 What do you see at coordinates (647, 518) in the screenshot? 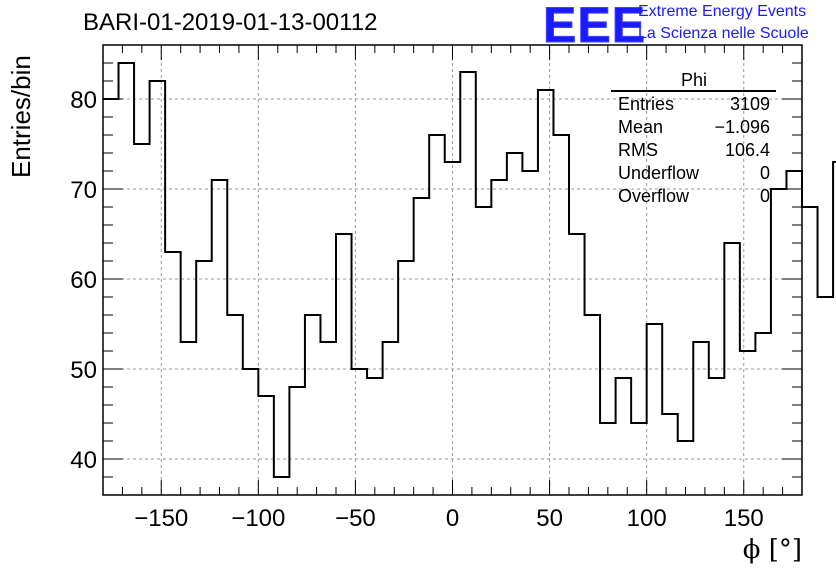
I see `x-tick-label: 100` at bounding box center [647, 518].